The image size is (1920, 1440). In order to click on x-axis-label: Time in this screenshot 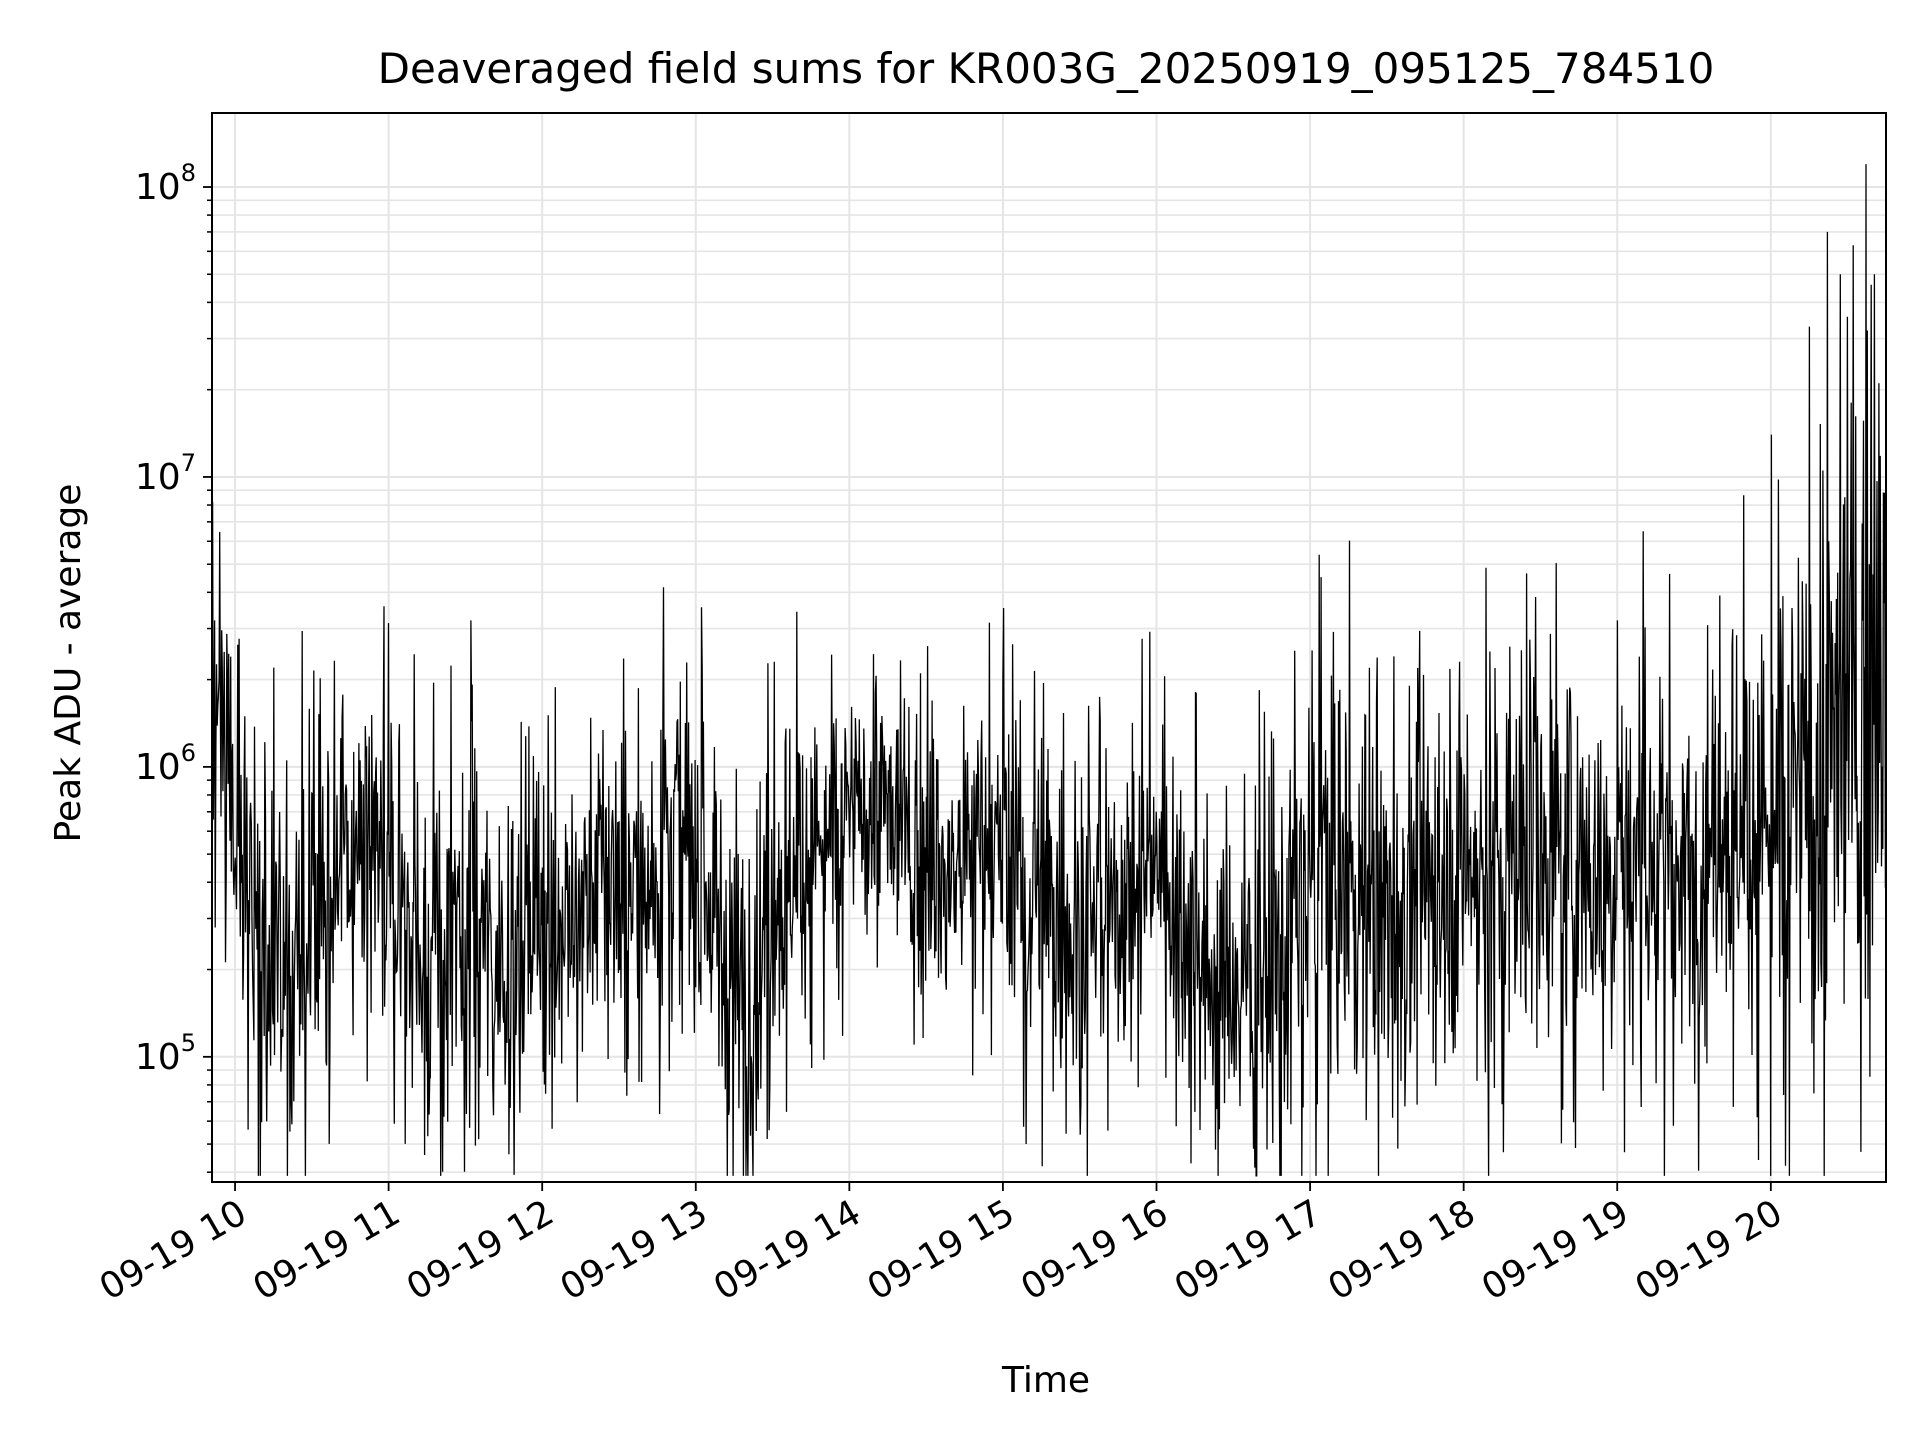, I will do `click(1045, 1380)`.